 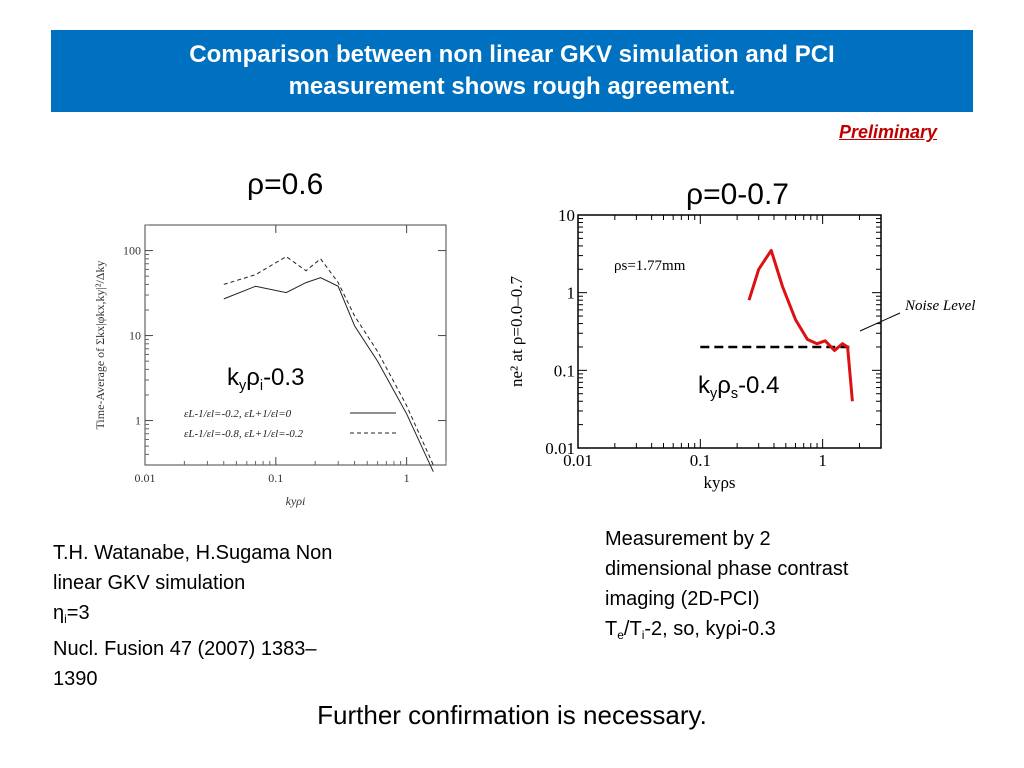 I want to click on noise-level-pointer, so click(x=880, y=322).